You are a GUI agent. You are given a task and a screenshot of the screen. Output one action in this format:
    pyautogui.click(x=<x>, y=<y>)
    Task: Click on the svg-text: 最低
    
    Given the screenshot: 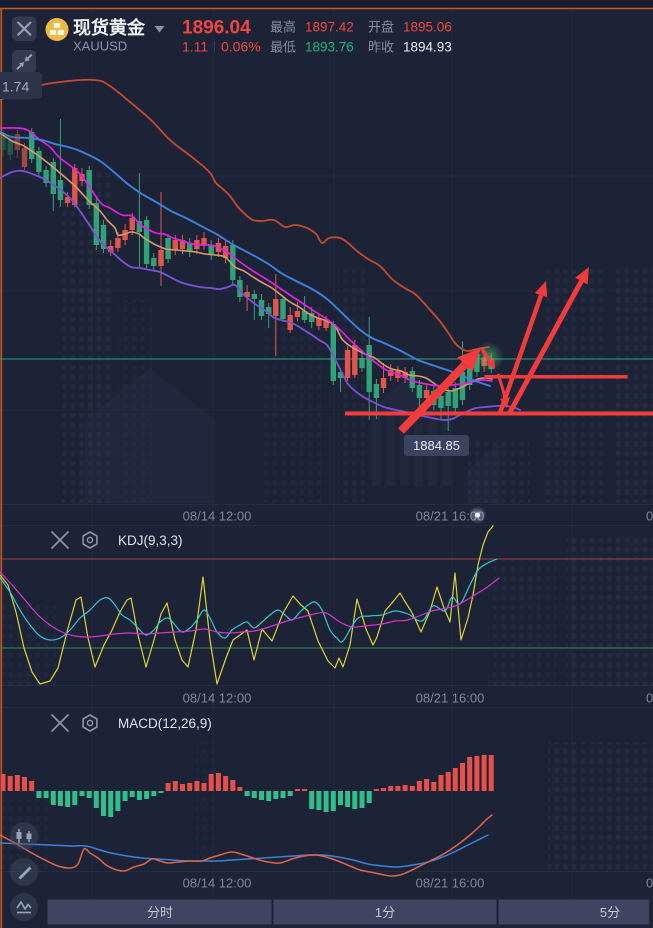 What is the action you would take?
    pyautogui.click(x=283, y=47)
    